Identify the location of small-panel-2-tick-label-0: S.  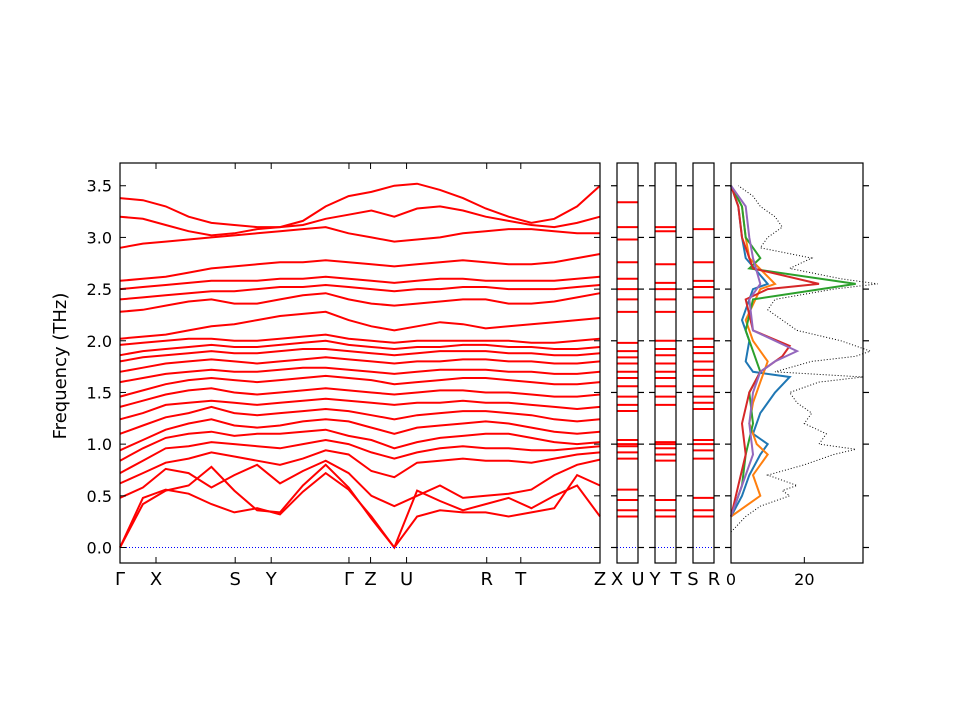
(692, 579).